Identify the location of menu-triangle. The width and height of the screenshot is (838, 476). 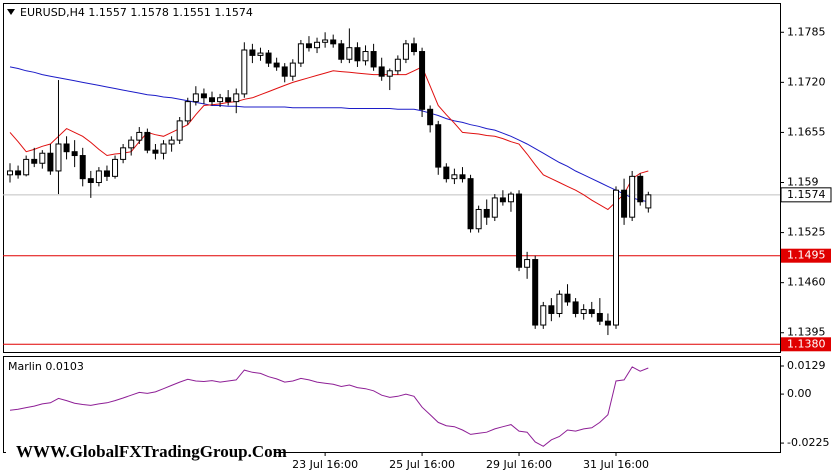
(11, 12).